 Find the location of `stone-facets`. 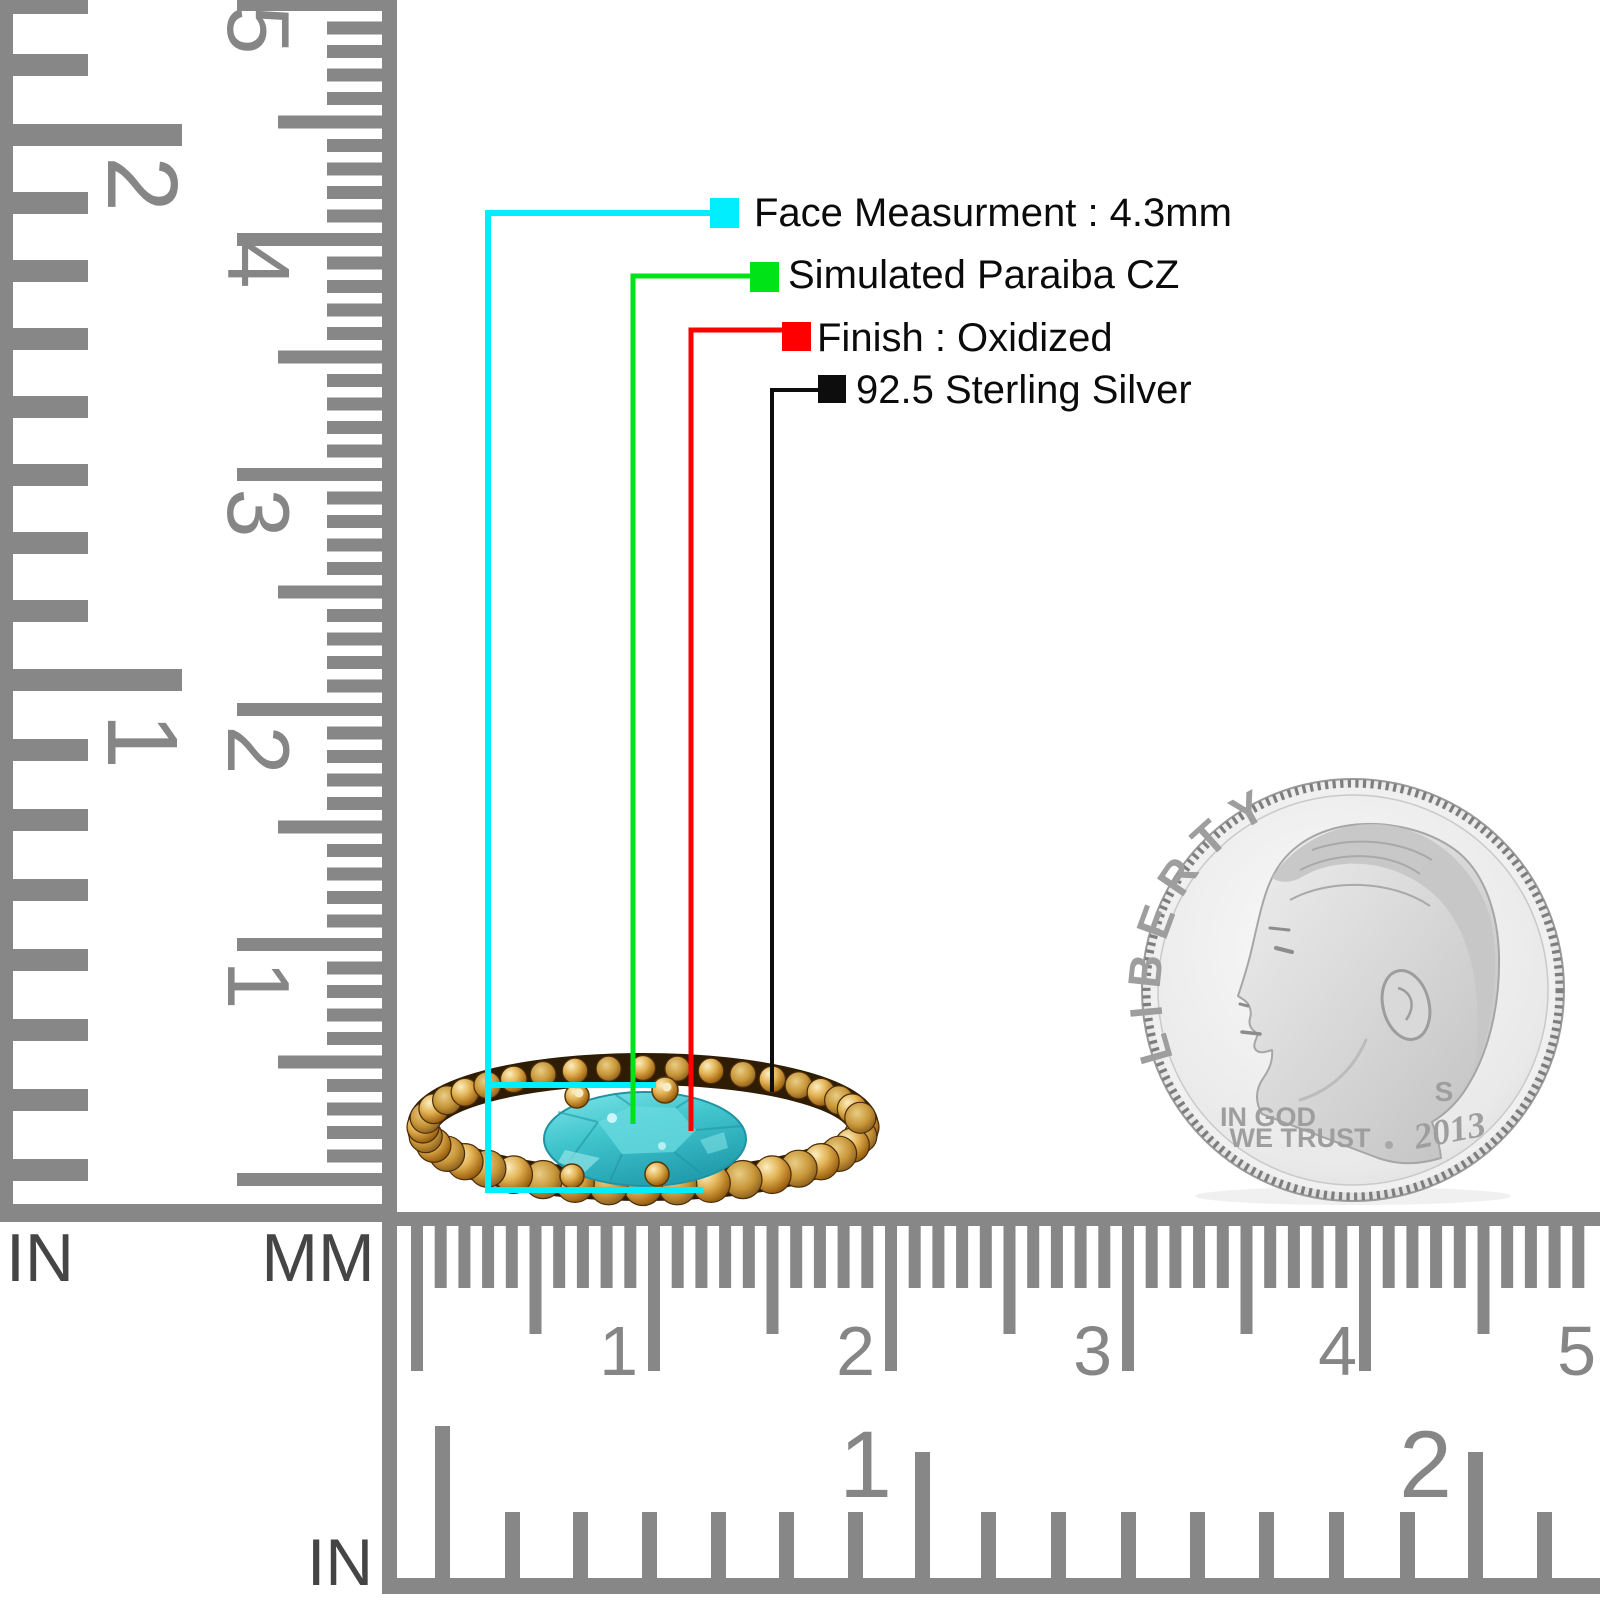

stone-facets is located at coordinates (650, 1138).